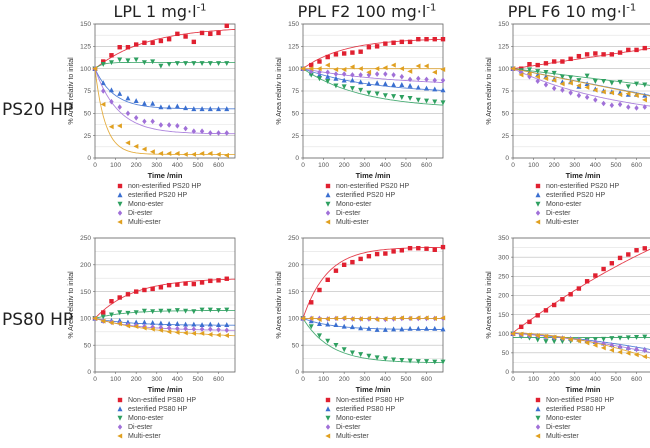 This screenshot has width=650, height=448. Describe the element at coordinates (157, 195) in the screenshot. I see `legend-label: esterified PS20 HP` at that location.